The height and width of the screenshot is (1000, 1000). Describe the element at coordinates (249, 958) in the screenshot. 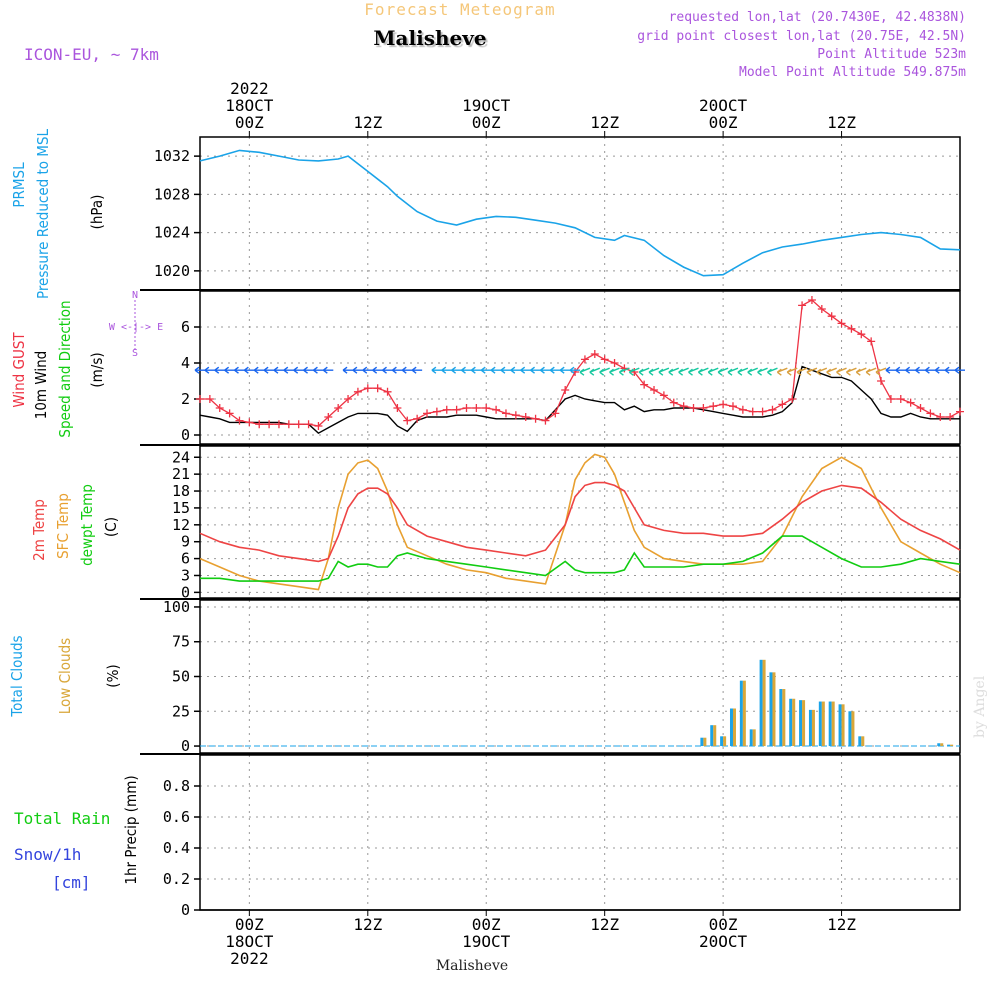

I see `bottom-time-label: 2022` at that location.